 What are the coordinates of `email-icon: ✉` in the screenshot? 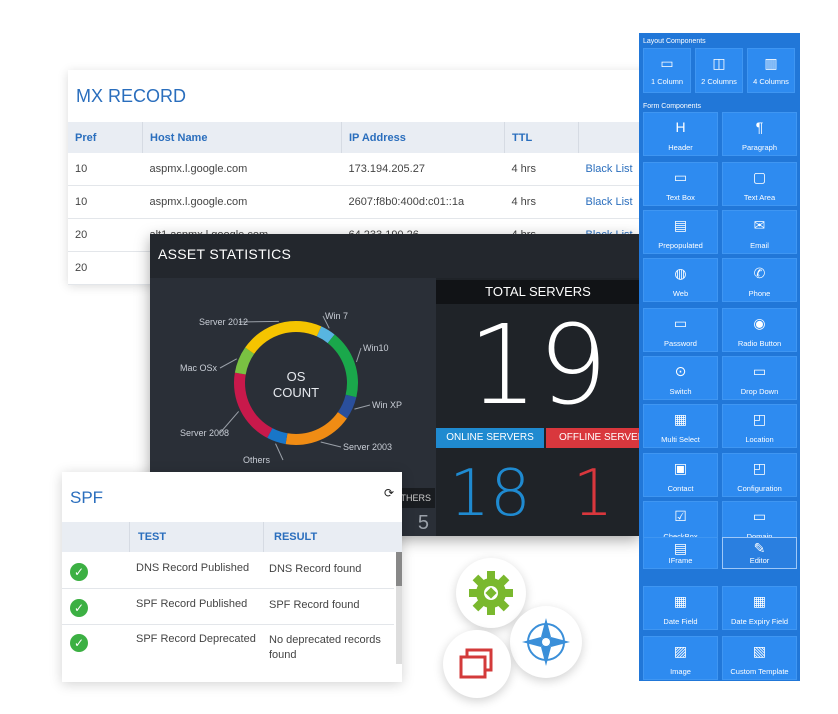 It's located at (759, 225).